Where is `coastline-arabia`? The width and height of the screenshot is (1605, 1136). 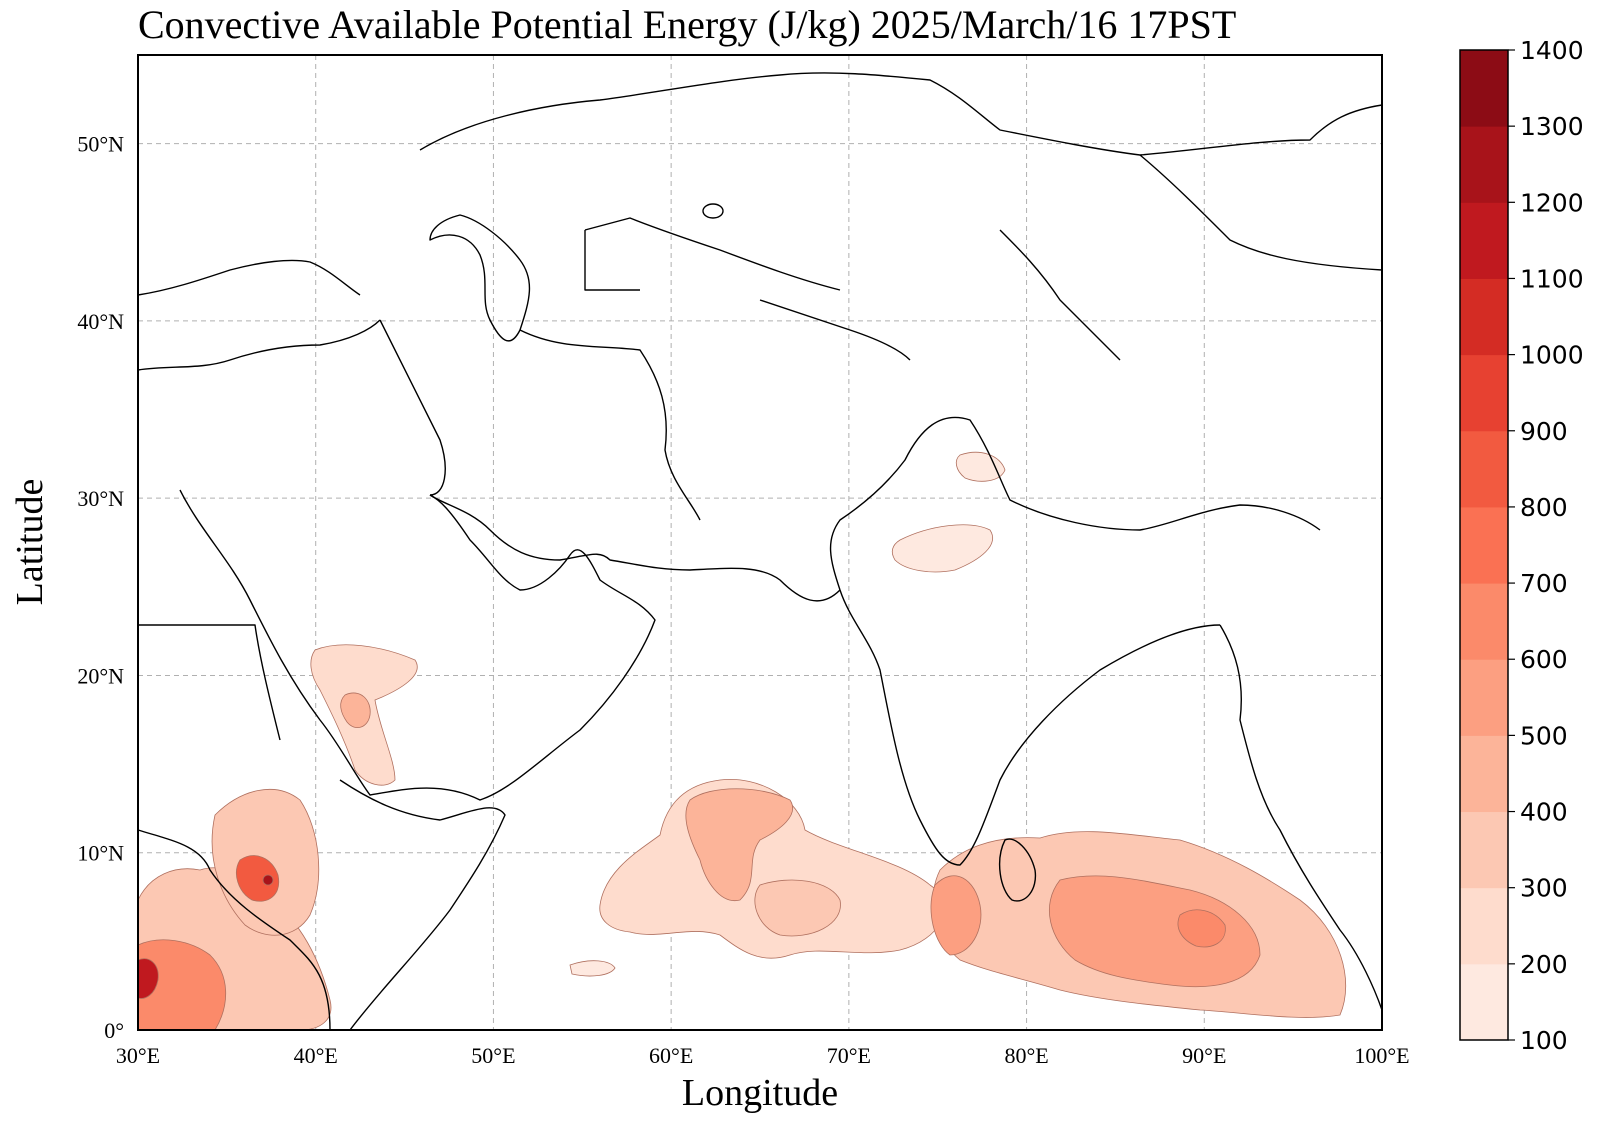 coastline-arabia is located at coordinates (417, 645).